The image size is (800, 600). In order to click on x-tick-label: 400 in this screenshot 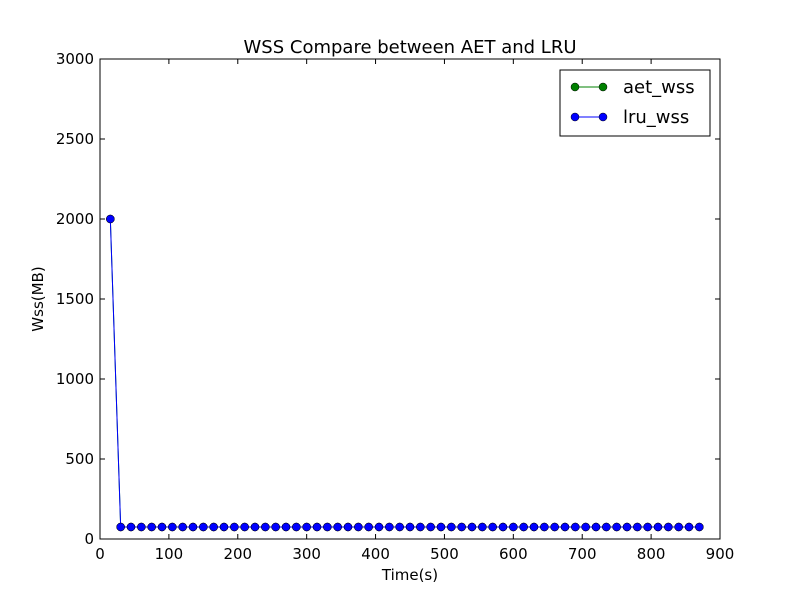, I will do `click(375, 554)`.